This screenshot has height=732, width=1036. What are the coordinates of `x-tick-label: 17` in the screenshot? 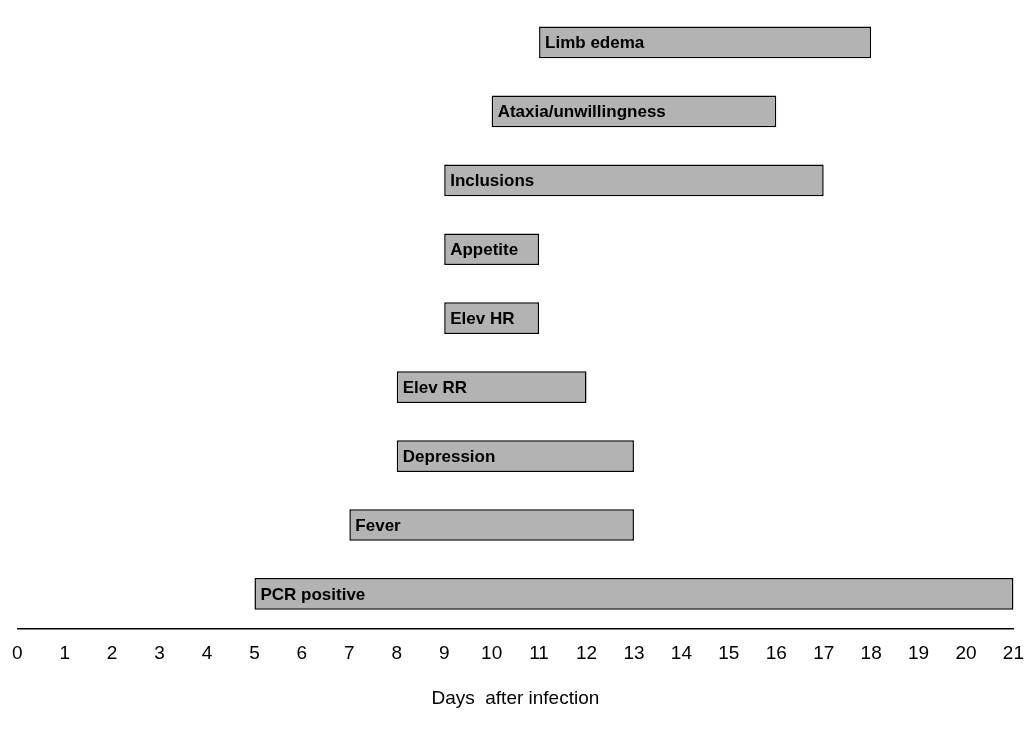 It's located at (824, 653).